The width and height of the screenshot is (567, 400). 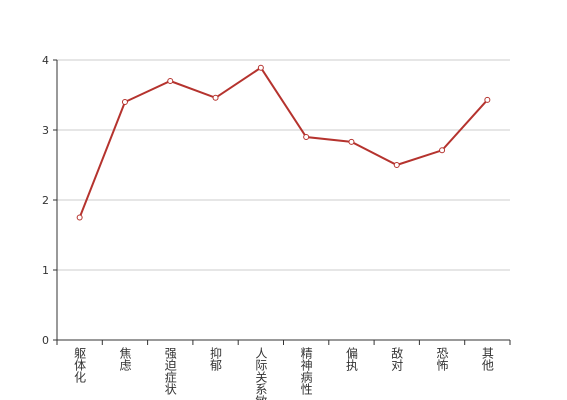 I want to click on x-tick-label: 人际关系敏感, so click(x=261, y=373).